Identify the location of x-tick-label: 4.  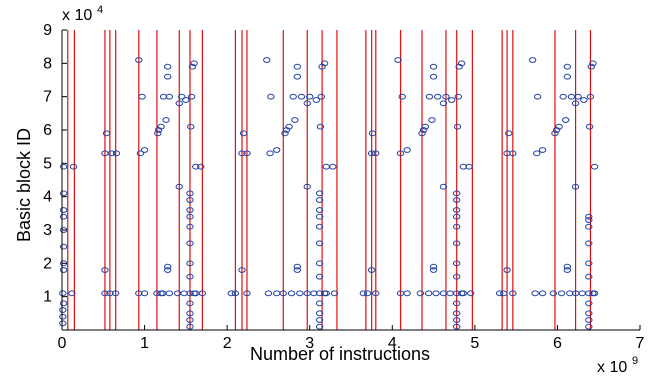
(392, 343).